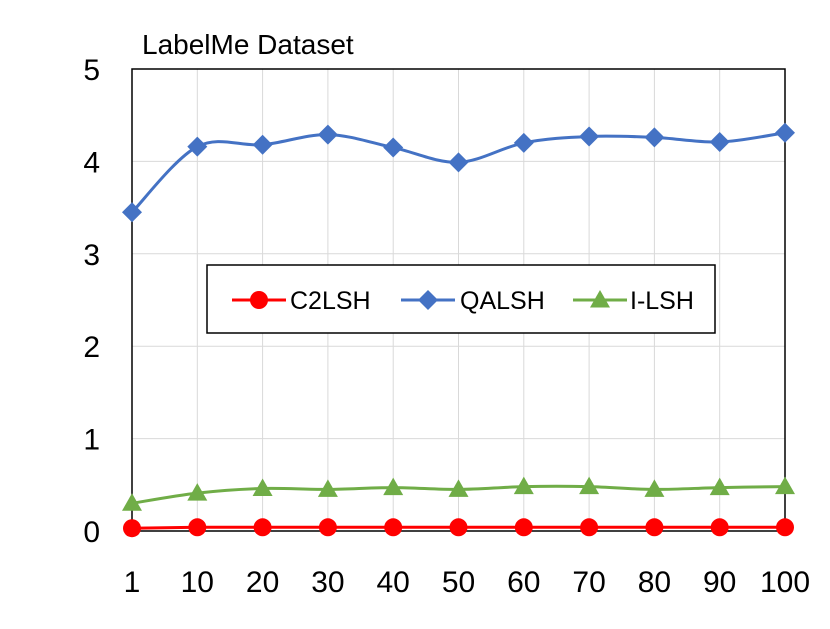 This screenshot has height=629, width=830. What do you see at coordinates (91, 70) in the screenshot?
I see `y-tick-label: 5` at bounding box center [91, 70].